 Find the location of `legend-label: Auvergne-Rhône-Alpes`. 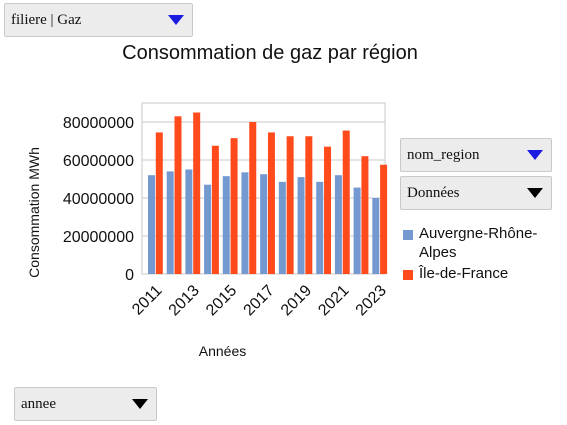

legend-label: Auvergne-Rhône-Alpes is located at coordinates (478, 243).